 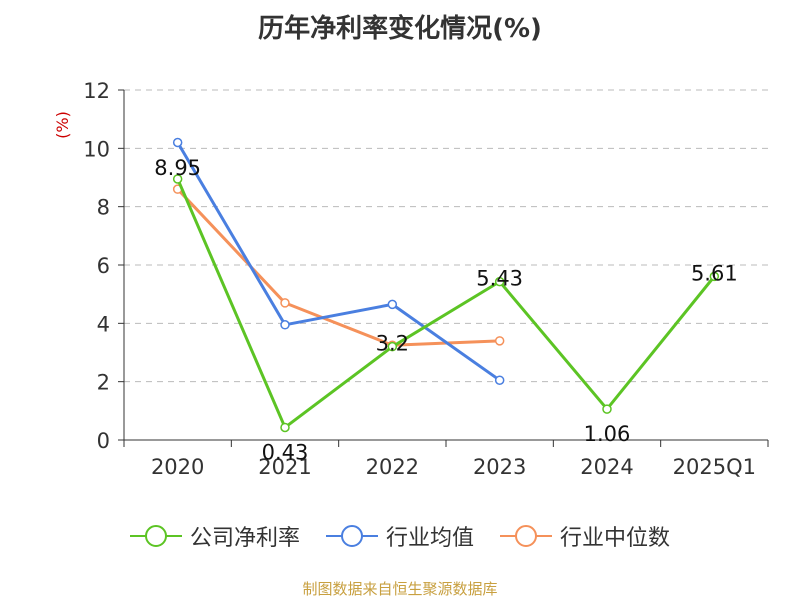 What do you see at coordinates (62, 125) in the screenshot?
I see `y-axis-label: (%)` at bounding box center [62, 125].